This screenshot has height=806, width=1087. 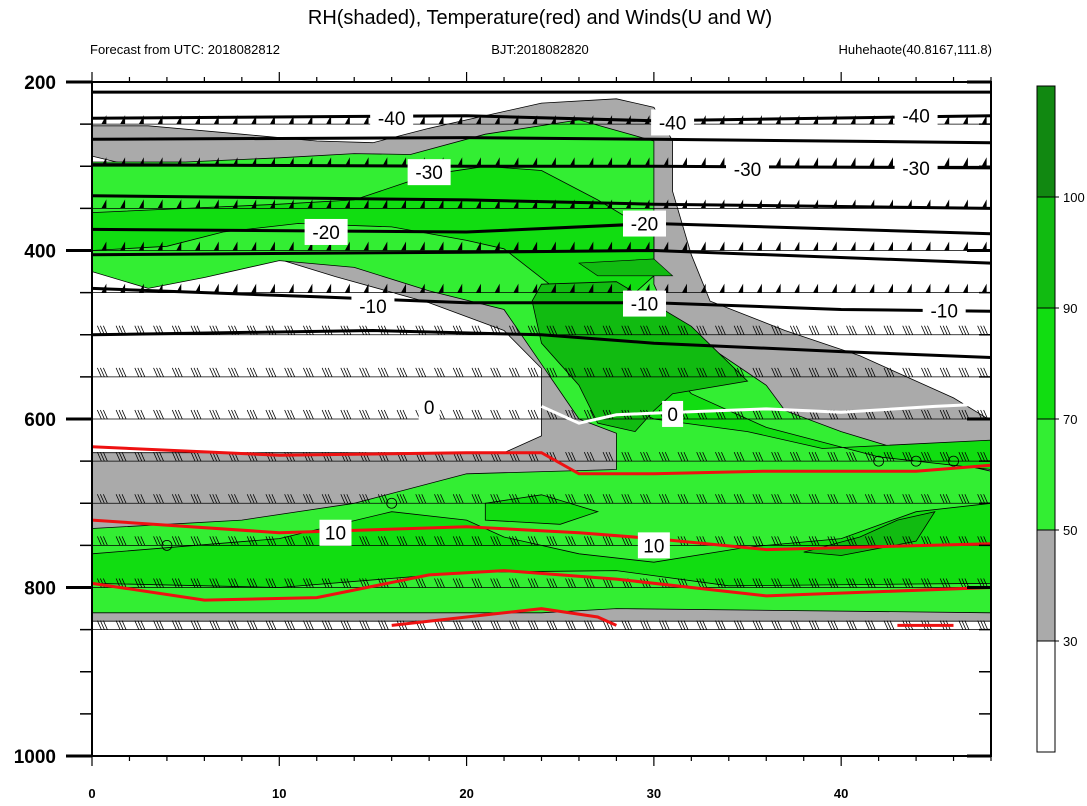 What do you see at coordinates (869, 533) in the screenshot?
I see `rh-region-90-low` at bounding box center [869, 533].